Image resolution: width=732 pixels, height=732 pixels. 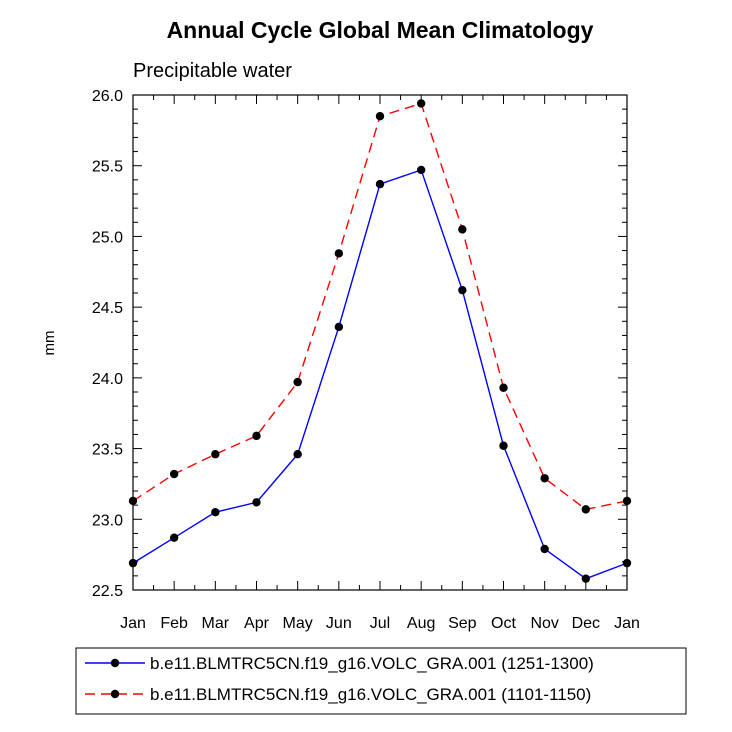 What do you see at coordinates (107, 96) in the screenshot?
I see `y-tick-label: 26.0` at bounding box center [107, 96].